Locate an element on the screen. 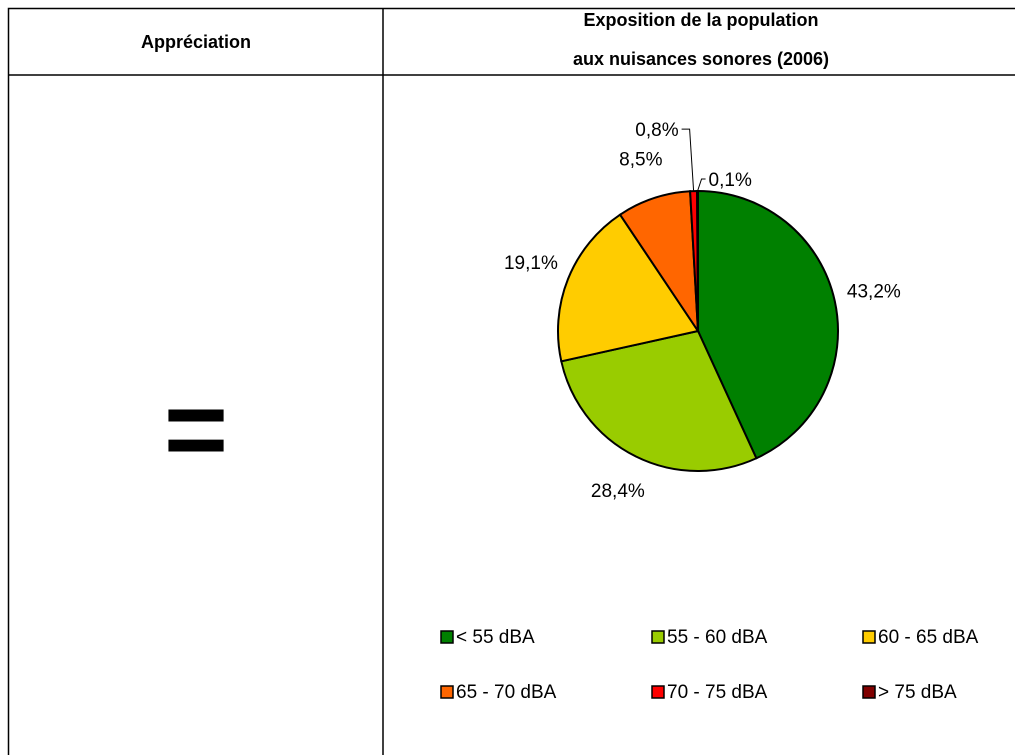 The width and height of the screenshot is (1015, 755). data-label: 19,1% is located at coordinates (531, 263).